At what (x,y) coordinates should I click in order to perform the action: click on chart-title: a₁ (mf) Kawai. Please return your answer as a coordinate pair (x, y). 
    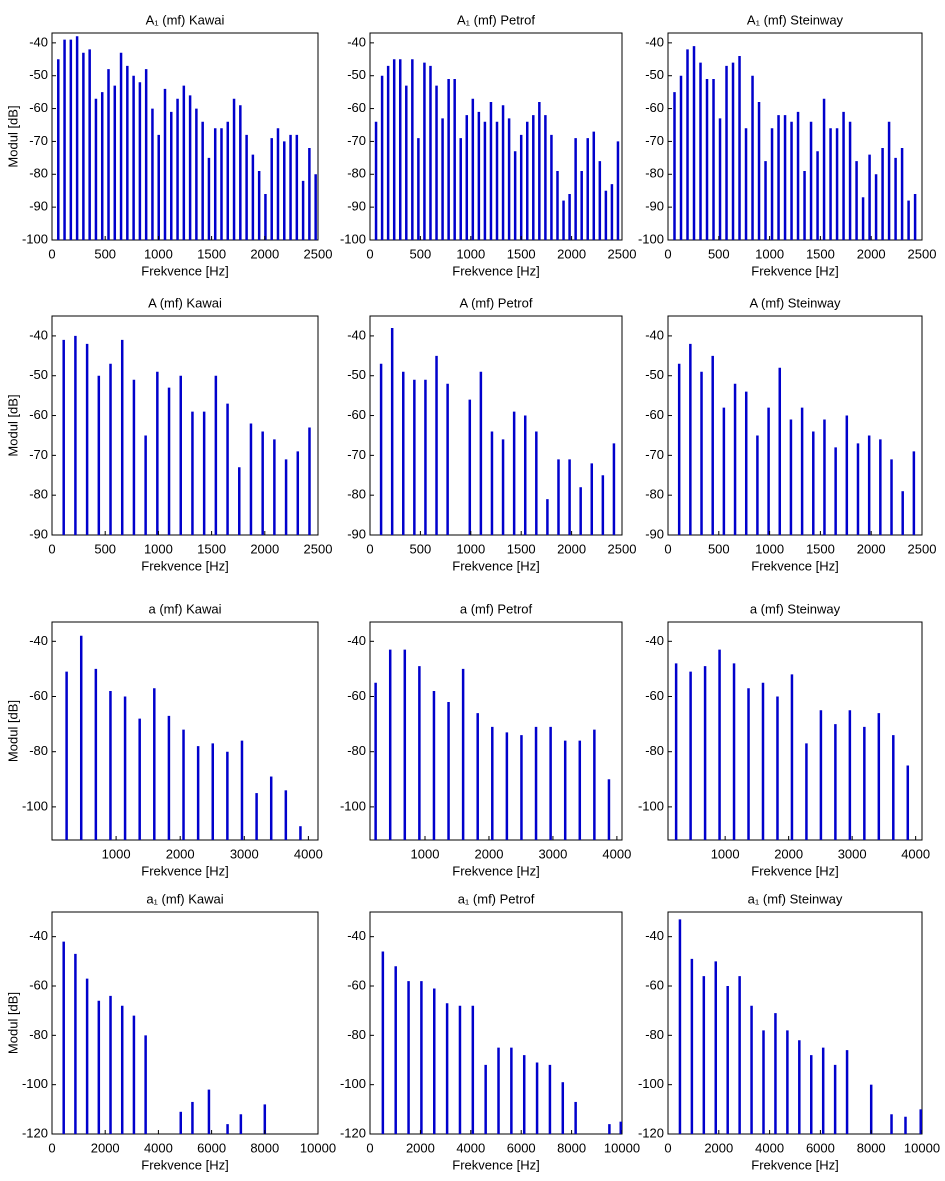
    Looking at the image, I should click on (184, 898).